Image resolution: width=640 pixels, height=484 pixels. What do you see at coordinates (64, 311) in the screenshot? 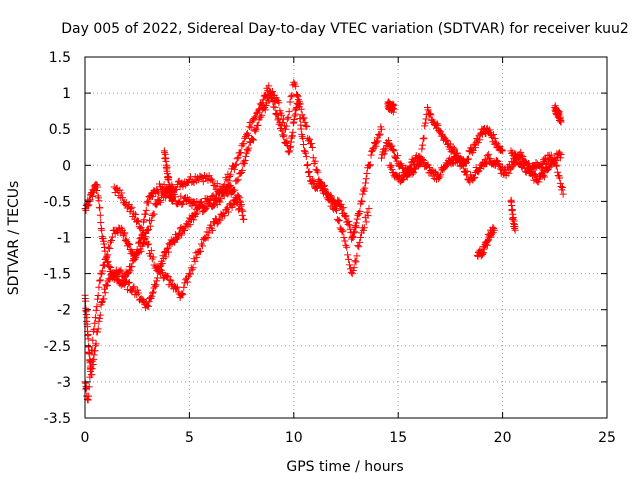
I see `y-tick-label: -2` at bounding box center [64, 311].